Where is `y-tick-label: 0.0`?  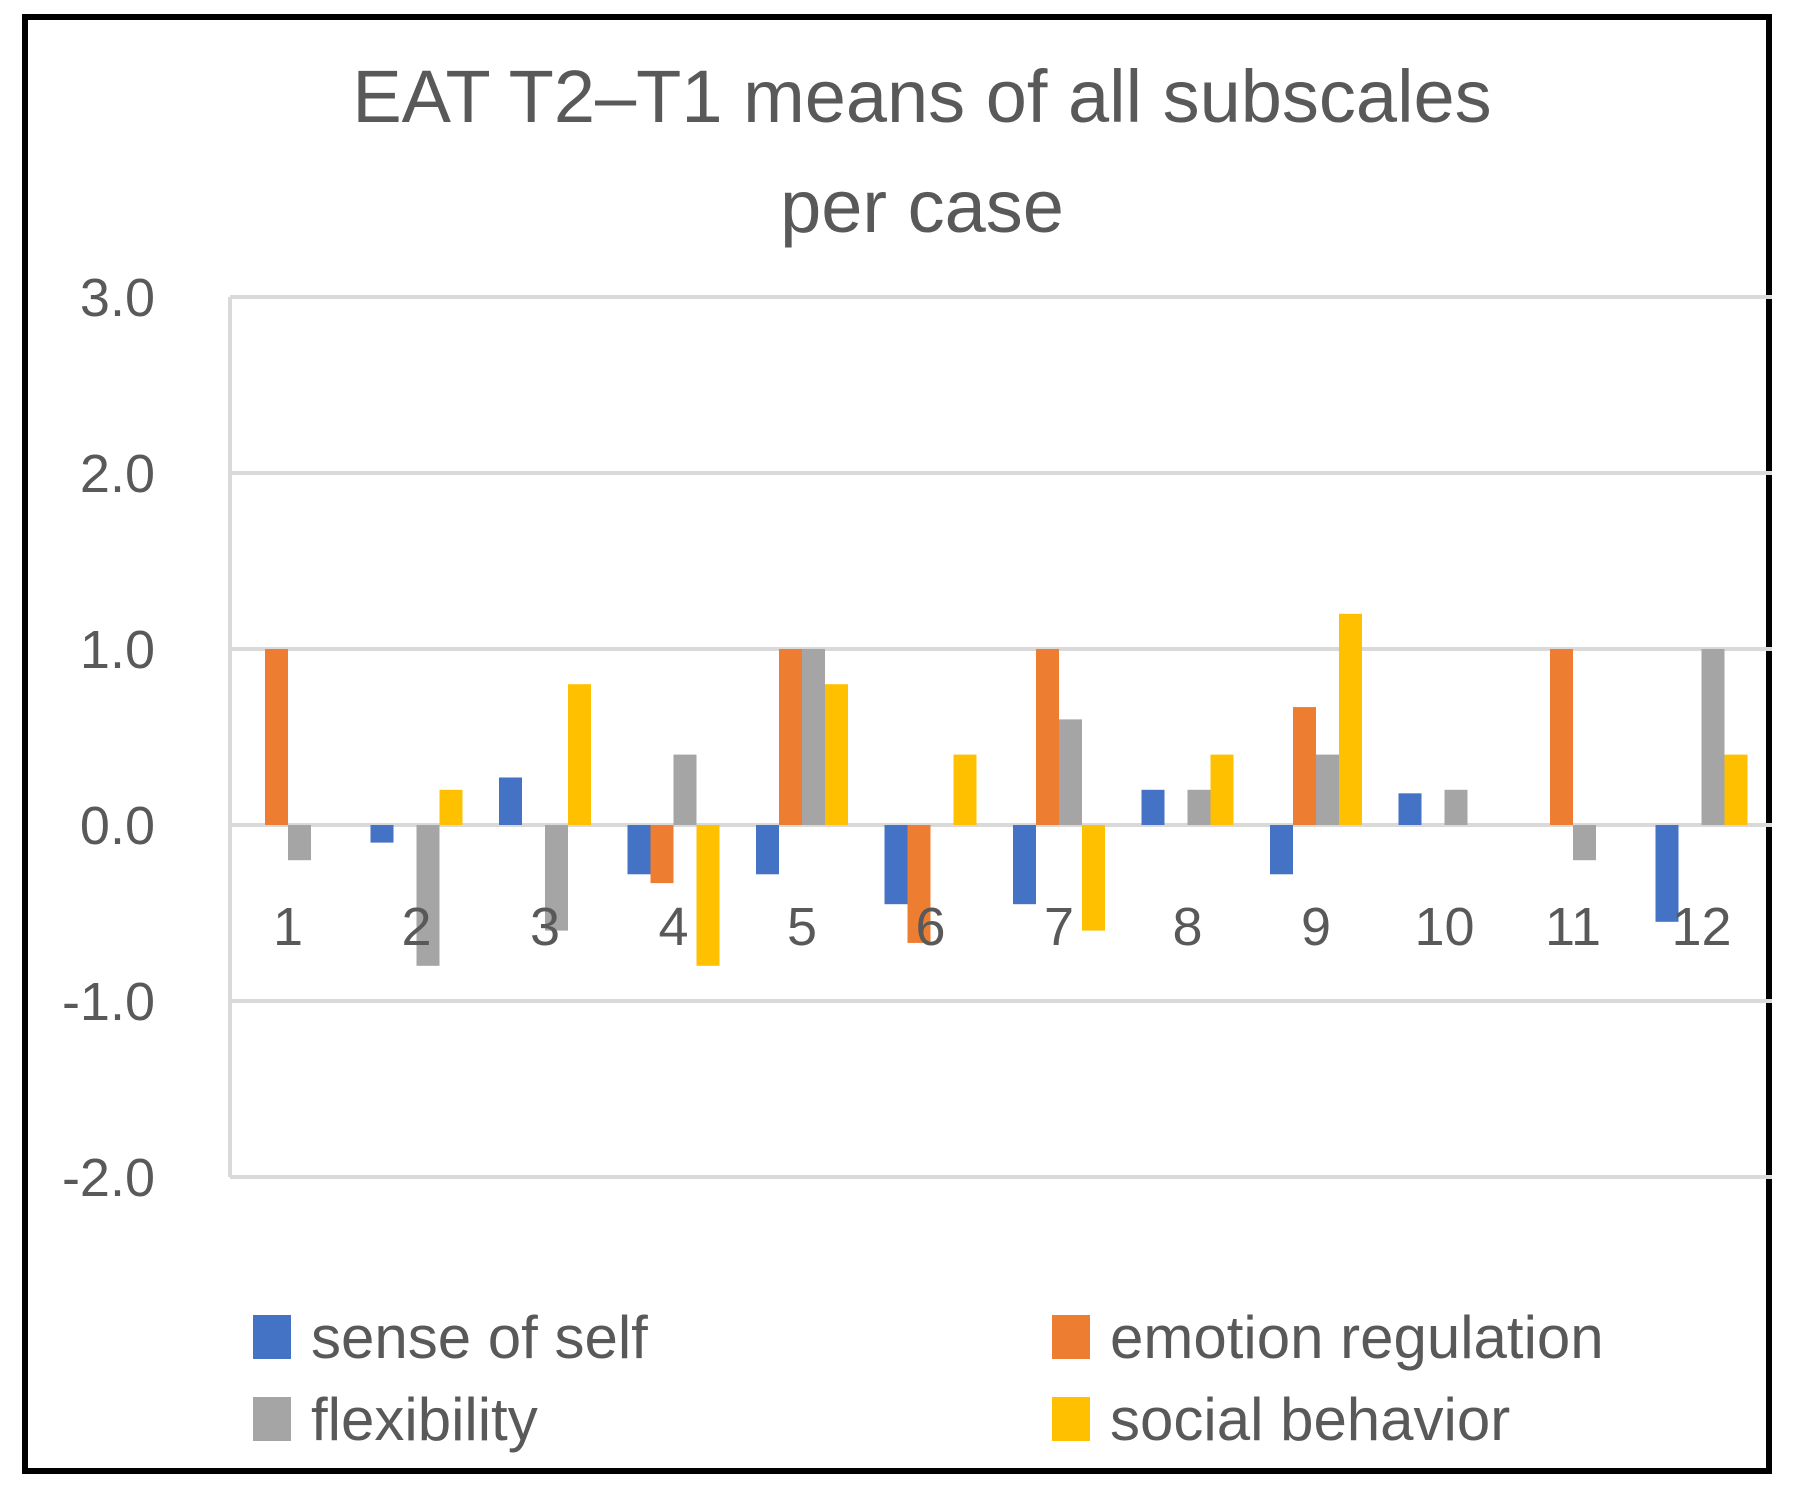 y-tick-label: 0.0 is located at coordinates (117, 826).